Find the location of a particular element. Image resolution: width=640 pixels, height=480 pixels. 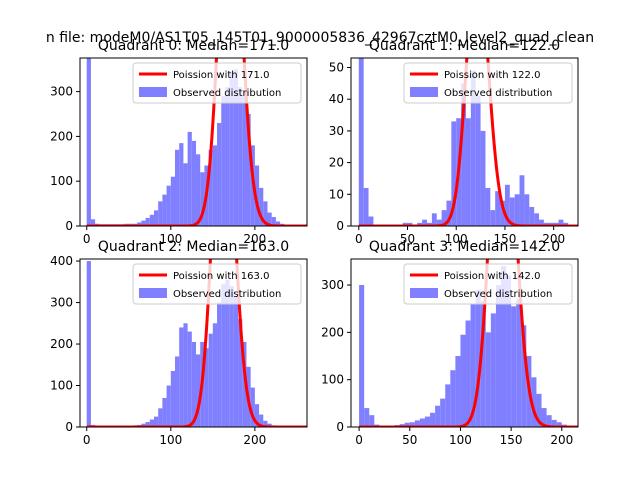

legend-label-poisson: Poission with 171.0 is located at coordinates (221, 75).